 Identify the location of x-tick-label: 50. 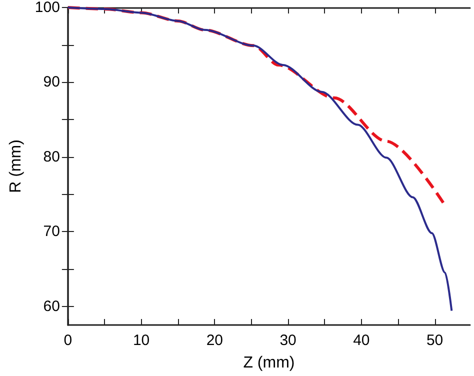
(435, 340).